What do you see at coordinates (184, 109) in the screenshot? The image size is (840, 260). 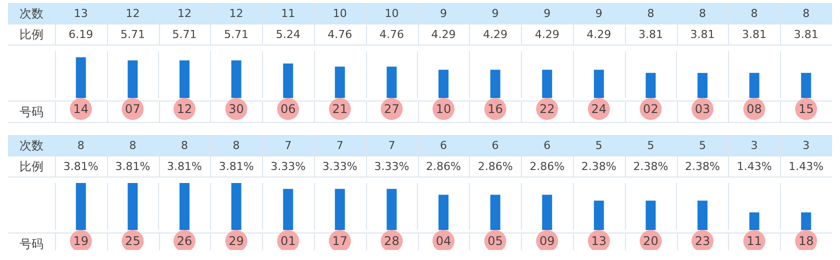 I see `x-tick-label: 12` at bounding box center [184, 109].